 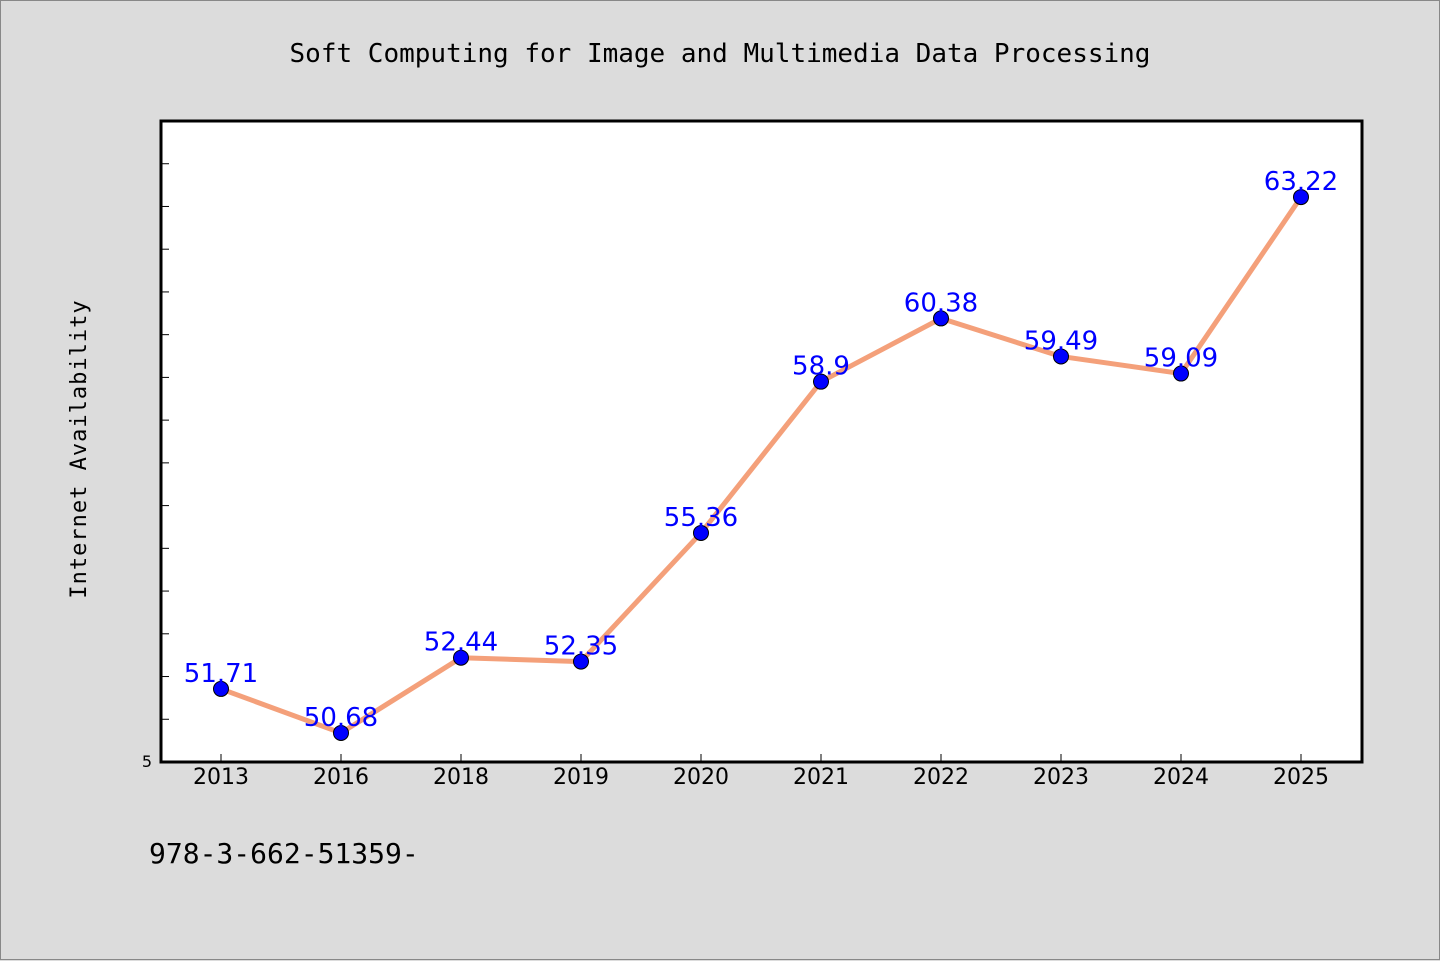 What do you see at coordinates (79, 448) in the screenshot?
I see `y-axis-label: Internet Availability` at bounding box center [79, 448].